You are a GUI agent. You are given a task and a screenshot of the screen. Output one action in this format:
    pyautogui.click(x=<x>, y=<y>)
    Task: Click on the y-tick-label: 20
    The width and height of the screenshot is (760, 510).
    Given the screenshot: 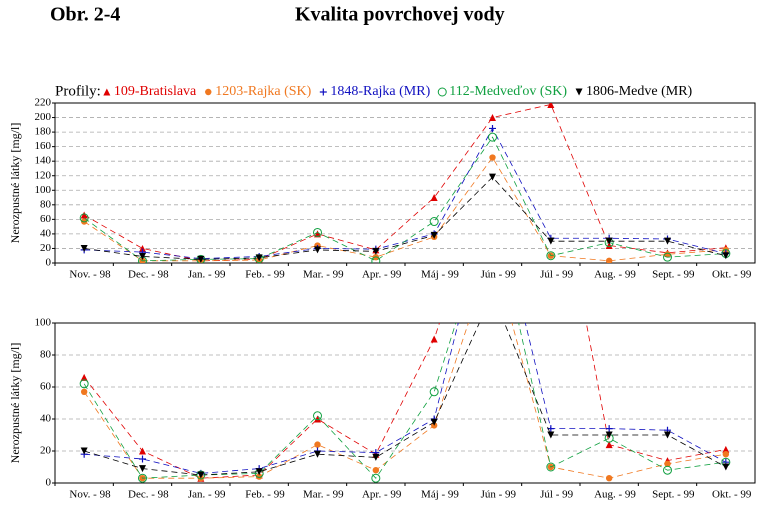 What is the action you would take?
    pyautogui.click(x=46, y=248)
    